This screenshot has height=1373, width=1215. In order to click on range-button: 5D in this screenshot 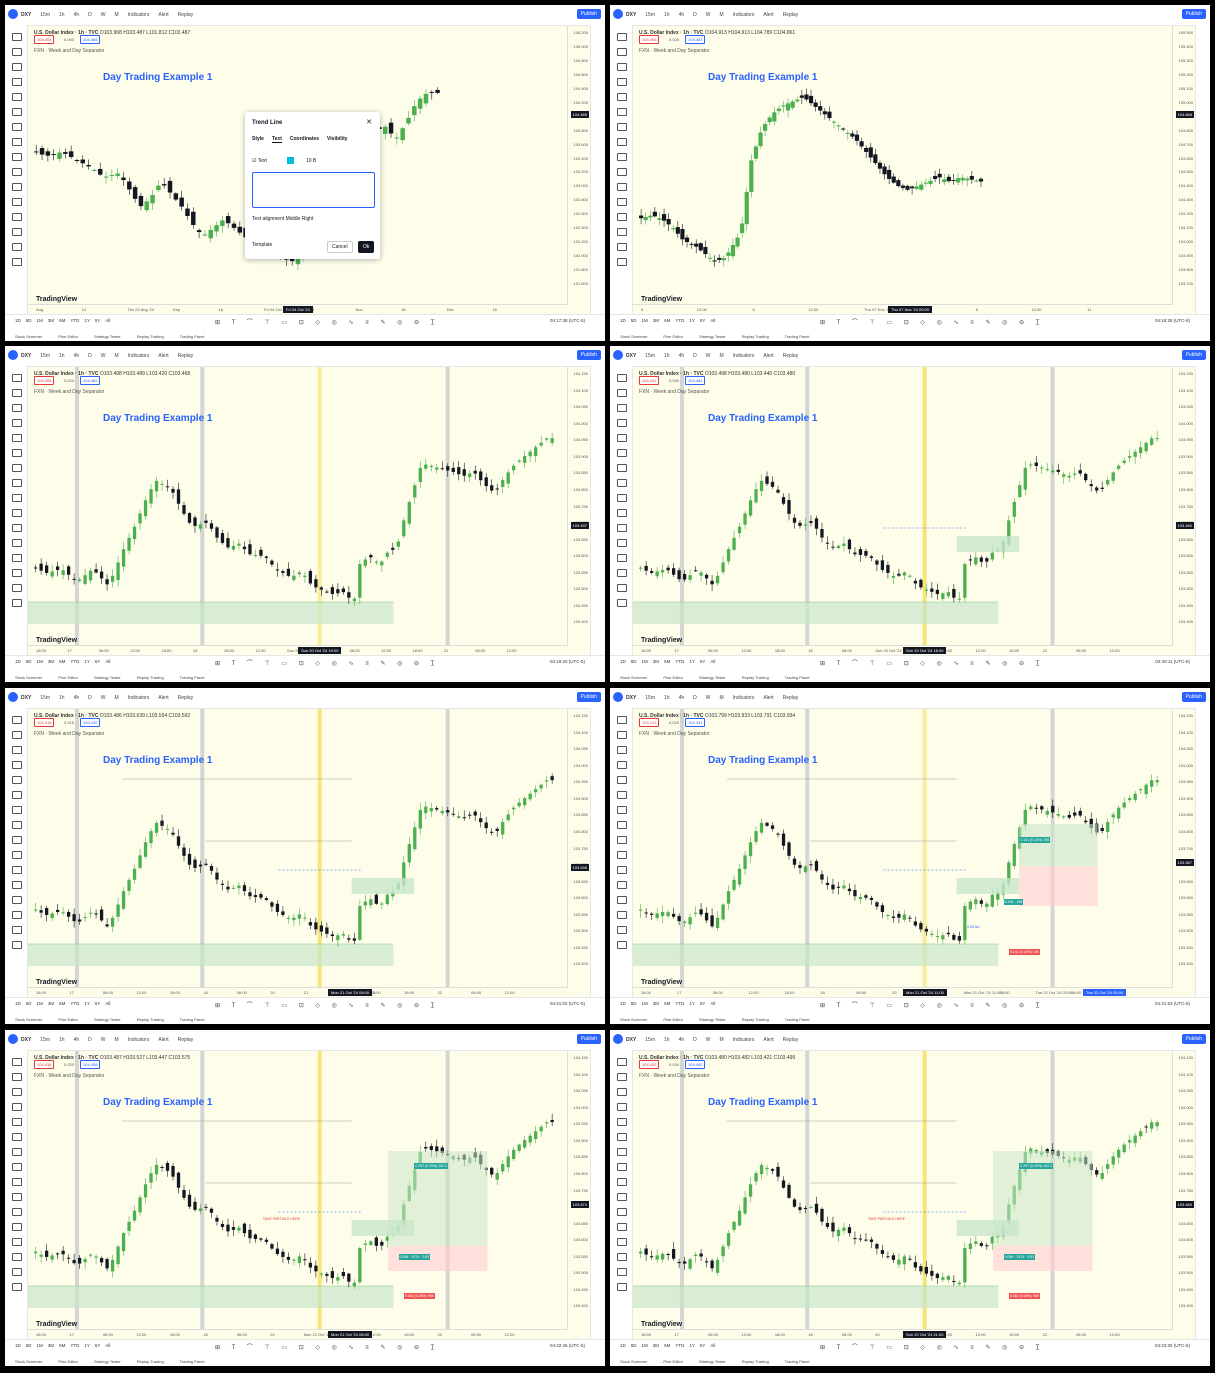, I will do `click(633, 1345)`.